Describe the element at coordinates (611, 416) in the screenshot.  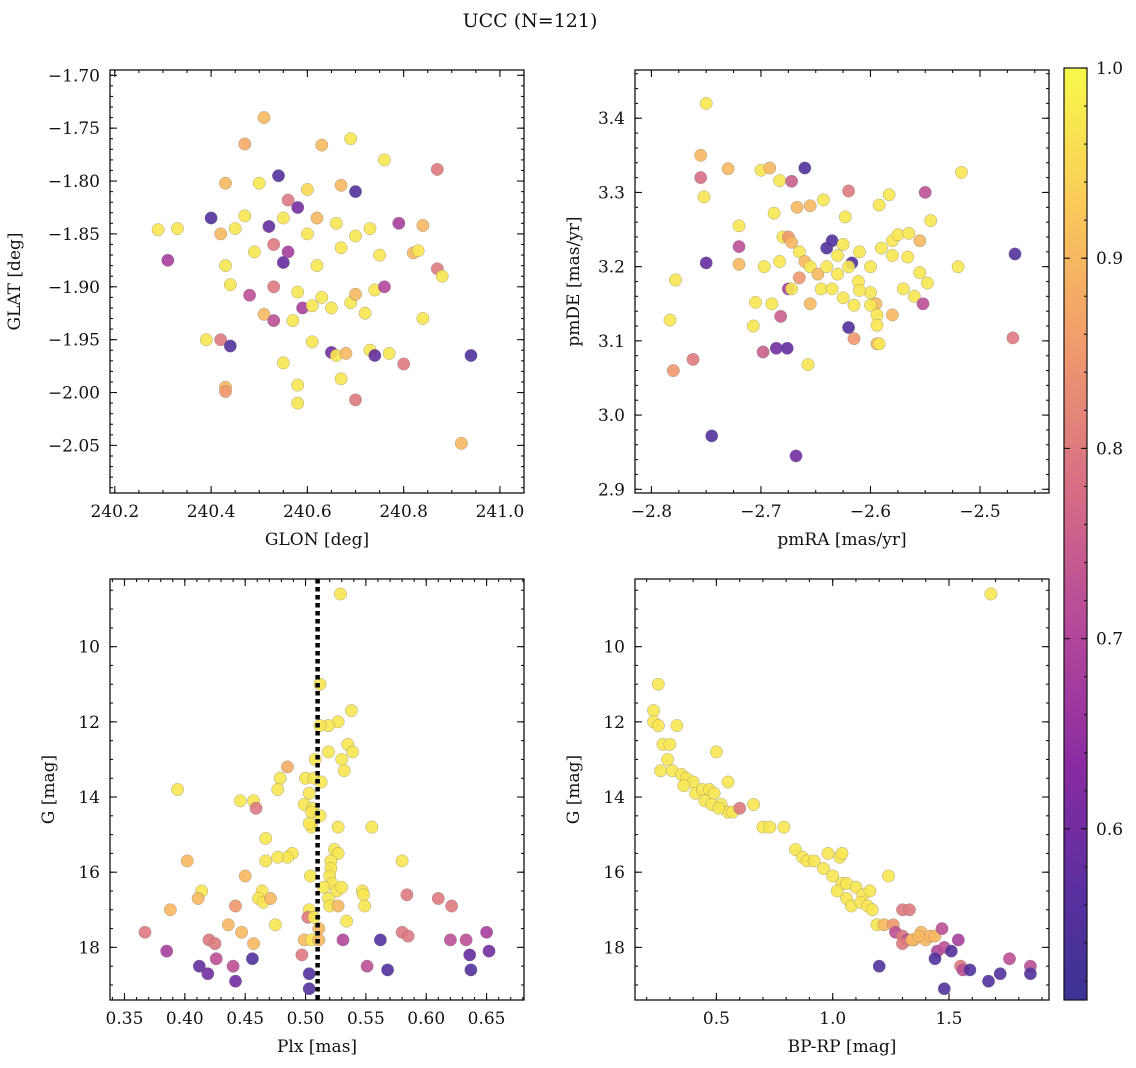
I see `y-tick-label: 3.0` at that location.